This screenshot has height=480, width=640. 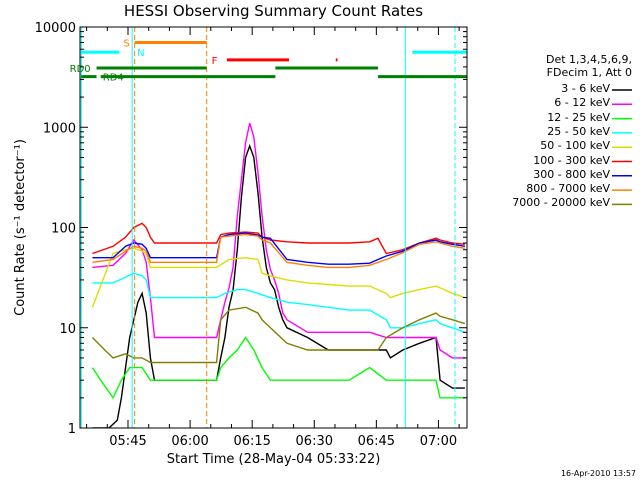 I want to click on y-tick-label: 10000, so click(x=55, y=28).